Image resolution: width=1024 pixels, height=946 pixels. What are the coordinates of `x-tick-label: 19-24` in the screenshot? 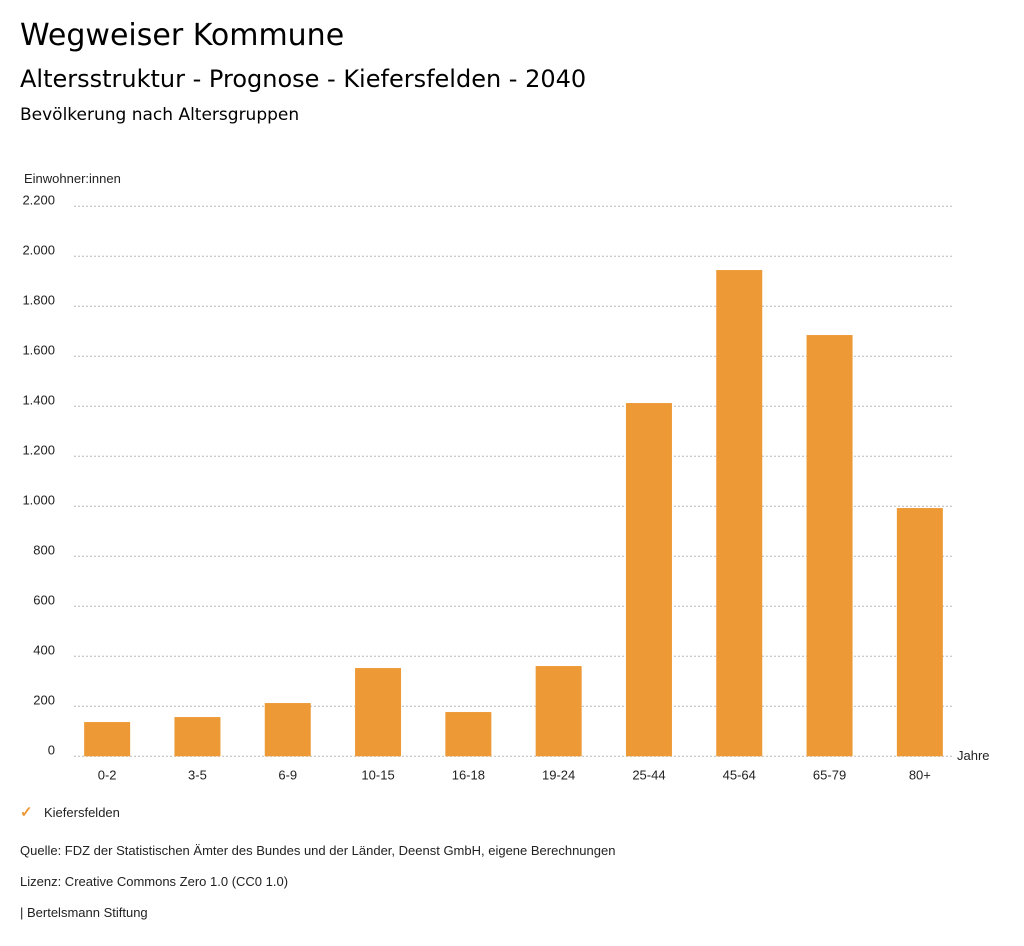 It's located at (558, 774).